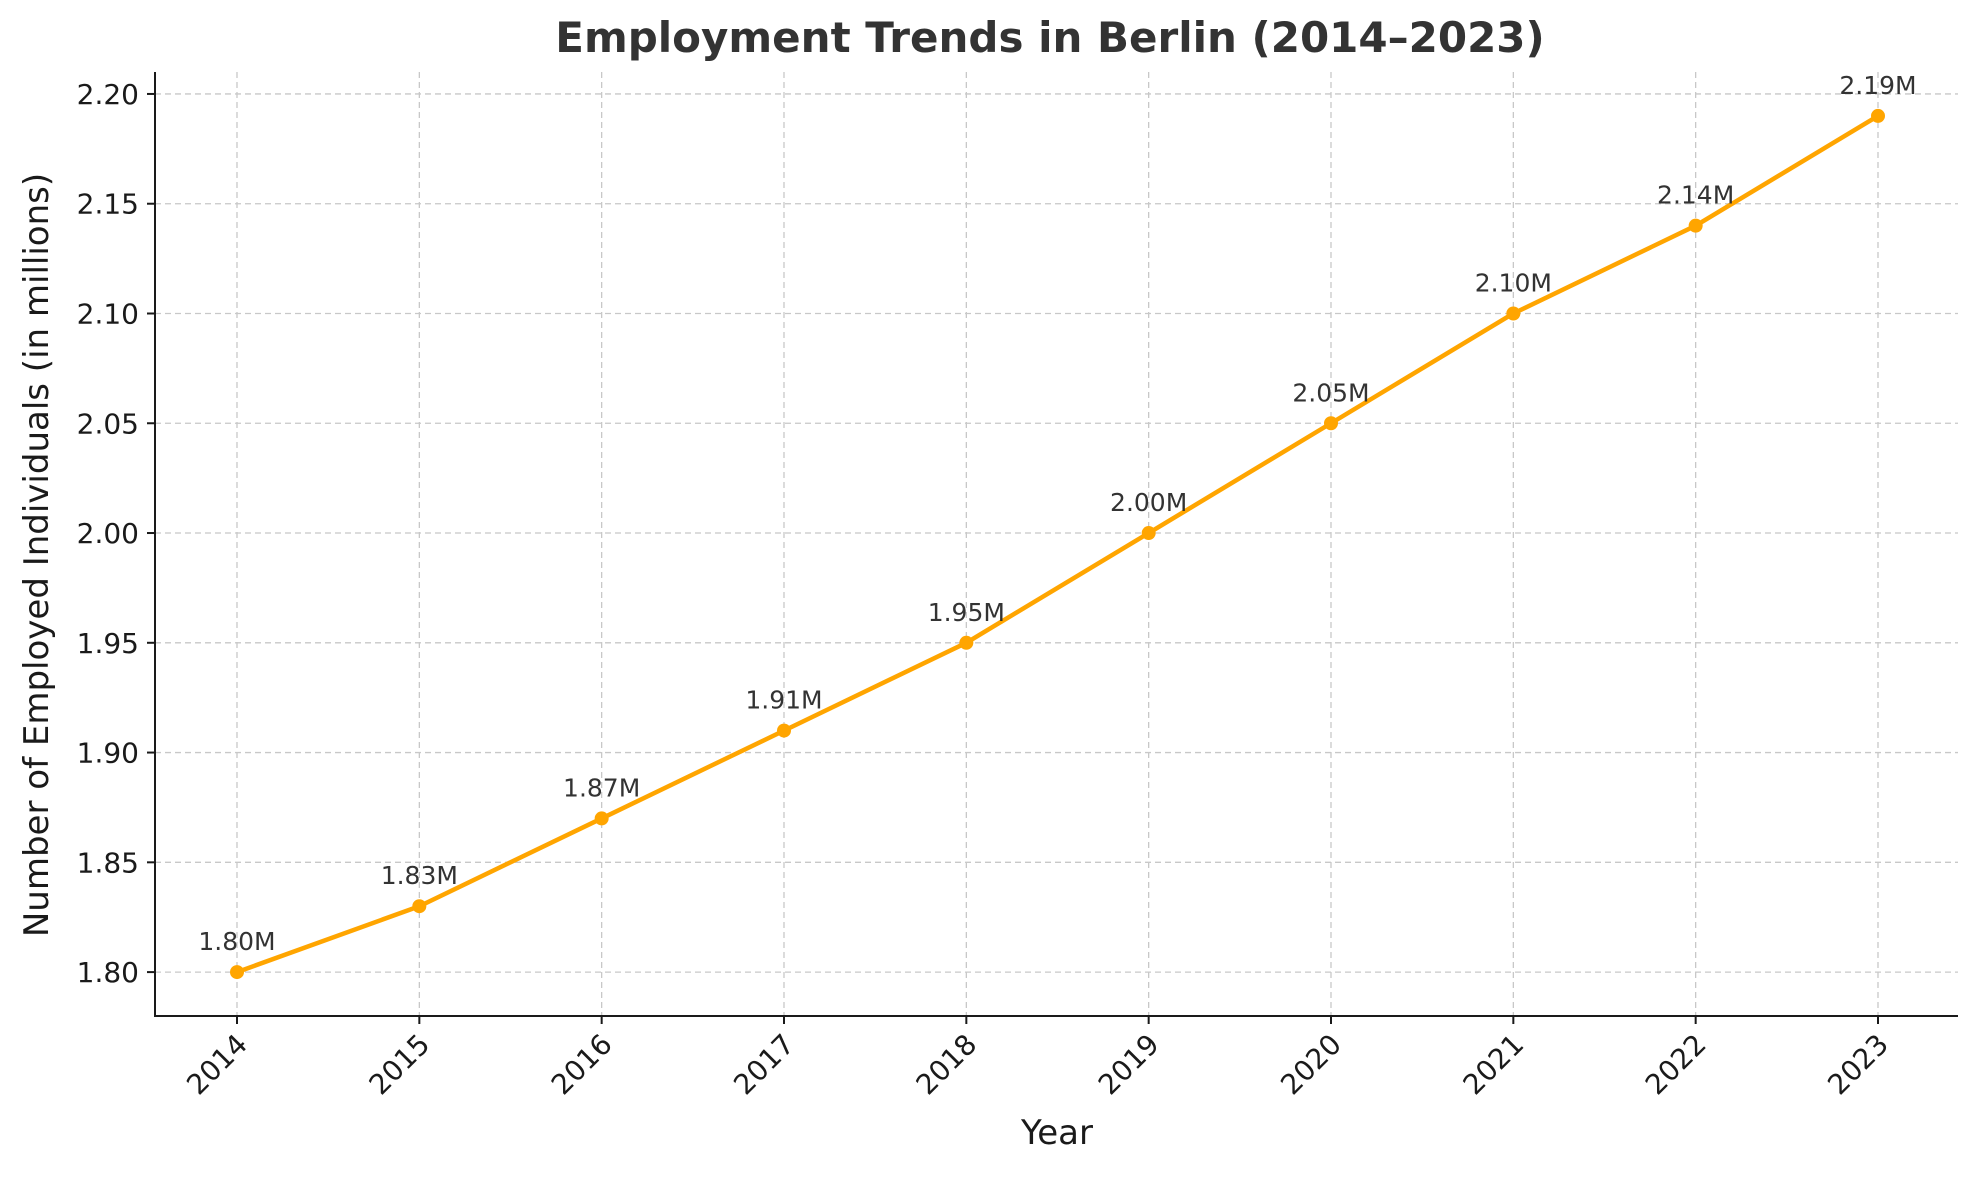 This screenshot has width=1979, height=1180. Describe the element at coordinates (1858, 1065) in the screenshot. I see `x-tick-label: 2023` at that location.